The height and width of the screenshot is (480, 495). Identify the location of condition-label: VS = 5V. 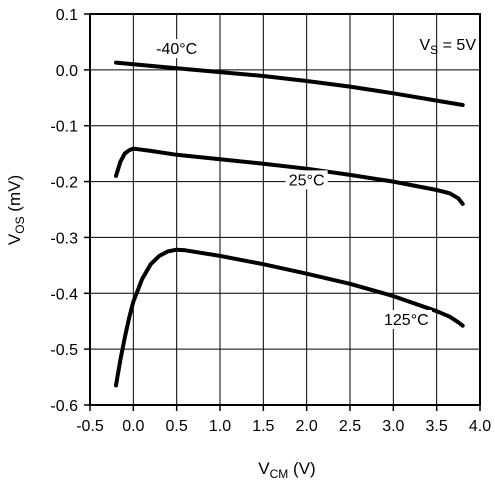
(448, 47).